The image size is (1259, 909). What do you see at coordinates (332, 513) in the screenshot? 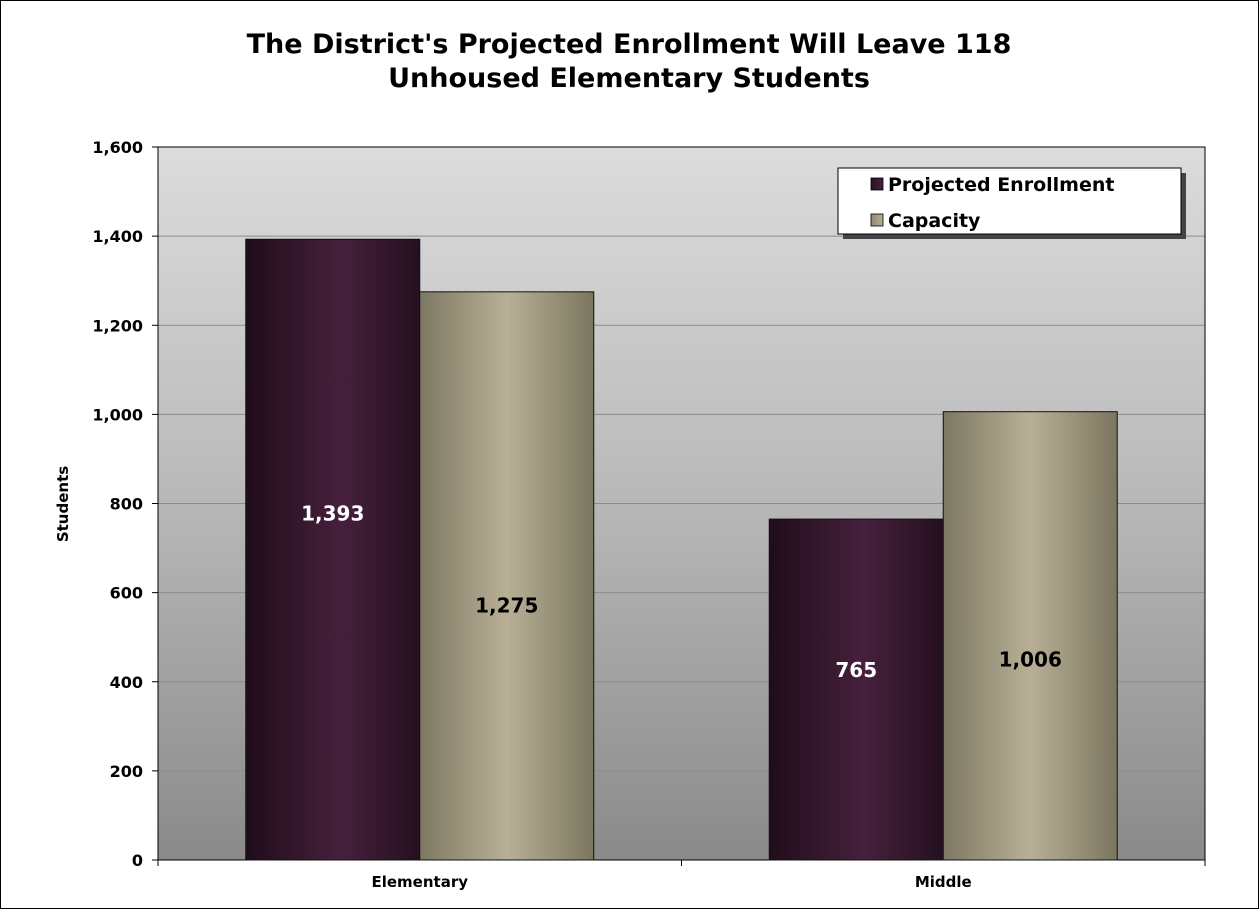
I see `data-label: 1,393` at bounding box center [332, 513].